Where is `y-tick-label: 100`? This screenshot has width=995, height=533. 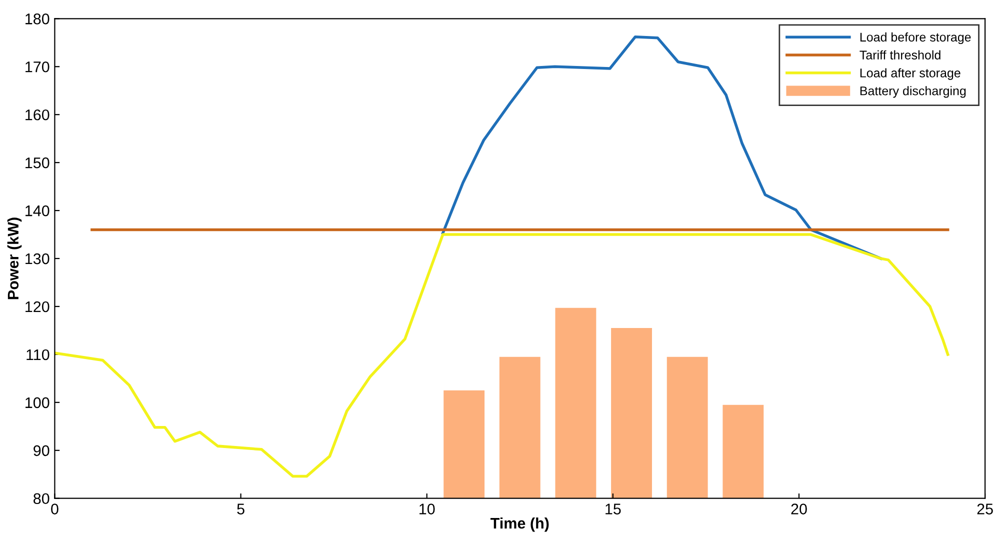
y-tick-label: 100 is located at coordinates (38, 402).